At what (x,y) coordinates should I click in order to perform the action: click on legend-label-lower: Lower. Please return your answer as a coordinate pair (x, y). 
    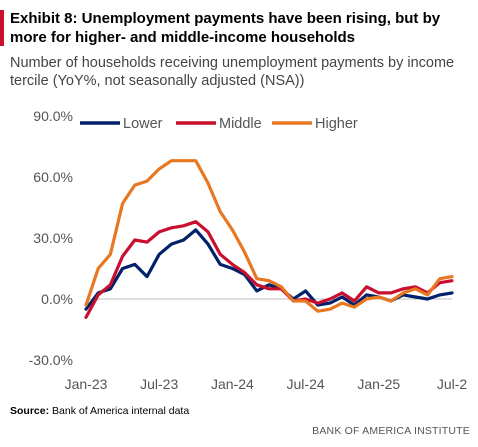
    Looking at the image, I should click on (143, 124).